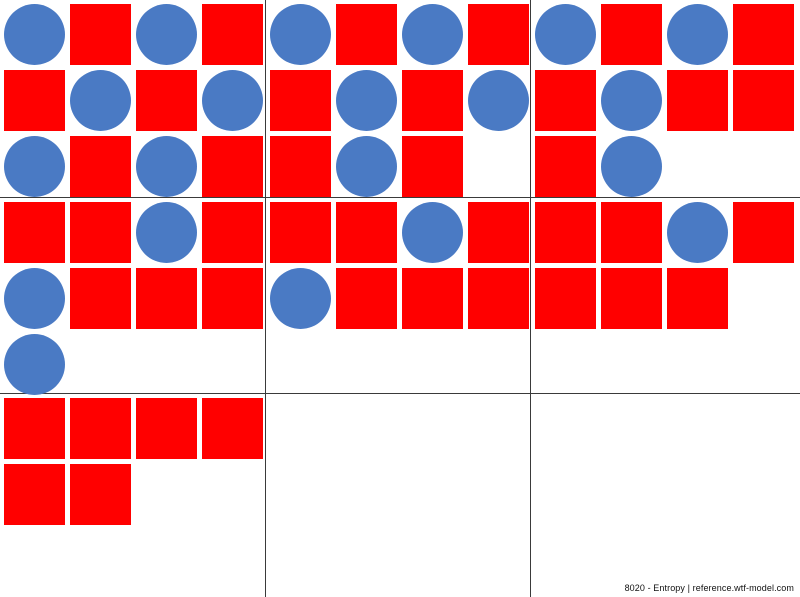 The width and height of the screenshot is (800, 597). I want to click on caption-label: 8020 - Entropy | reference.wtf-model.com, so click(709, 588).